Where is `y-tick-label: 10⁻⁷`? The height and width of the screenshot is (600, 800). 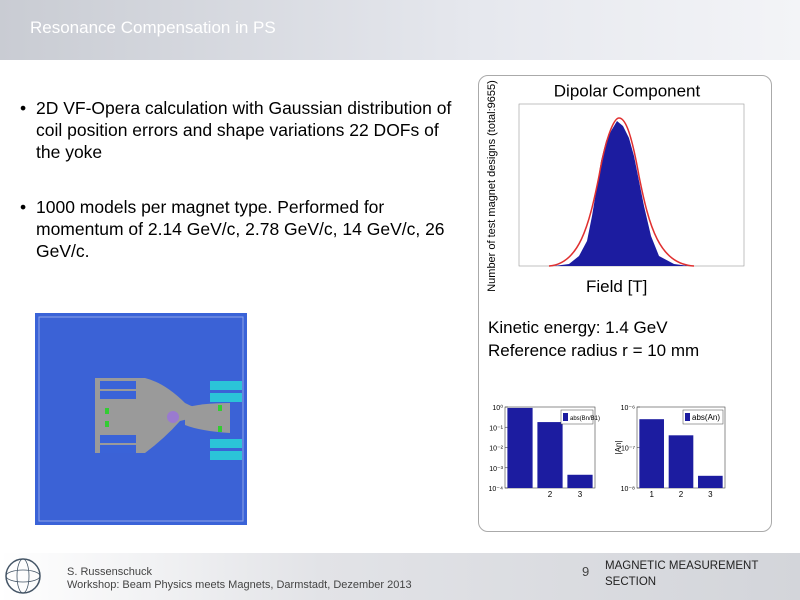 y-tick-label: 10⁻⁷ is located at coordinates (628, 449).